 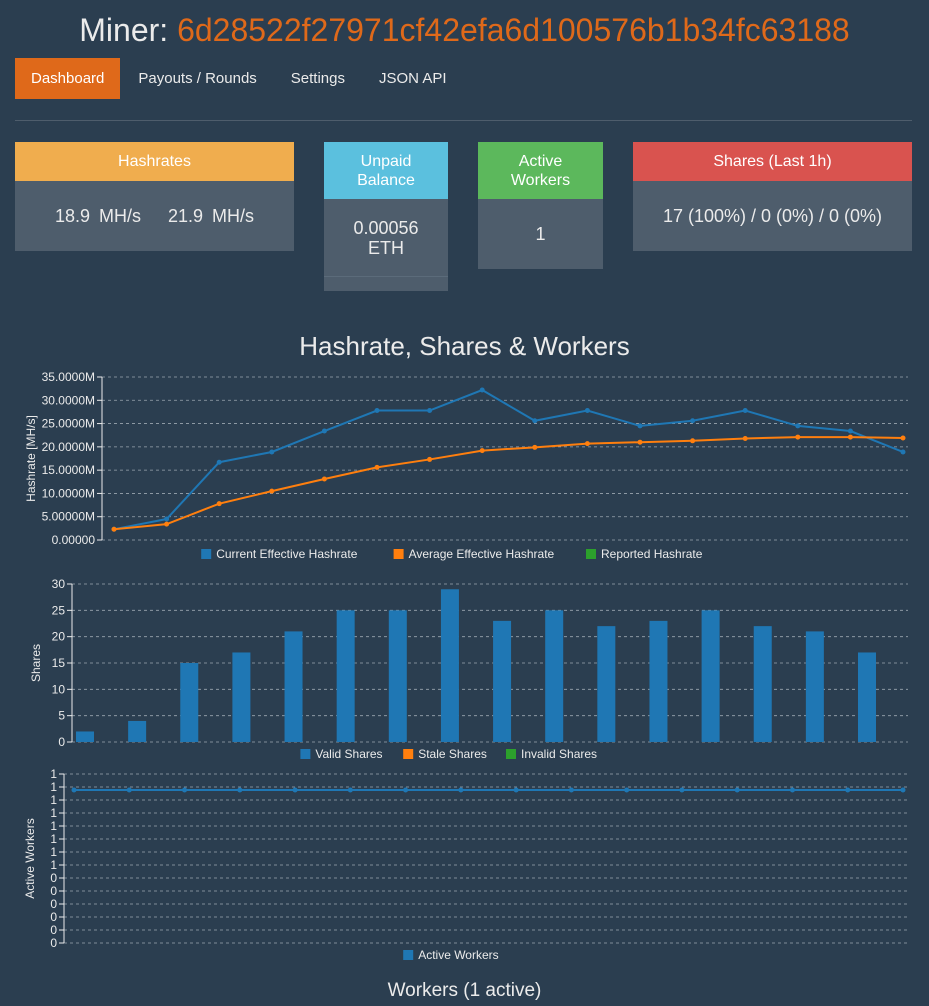 I want to click on legend-label: Average Effective Hashrate, so click(x=482, y=554).